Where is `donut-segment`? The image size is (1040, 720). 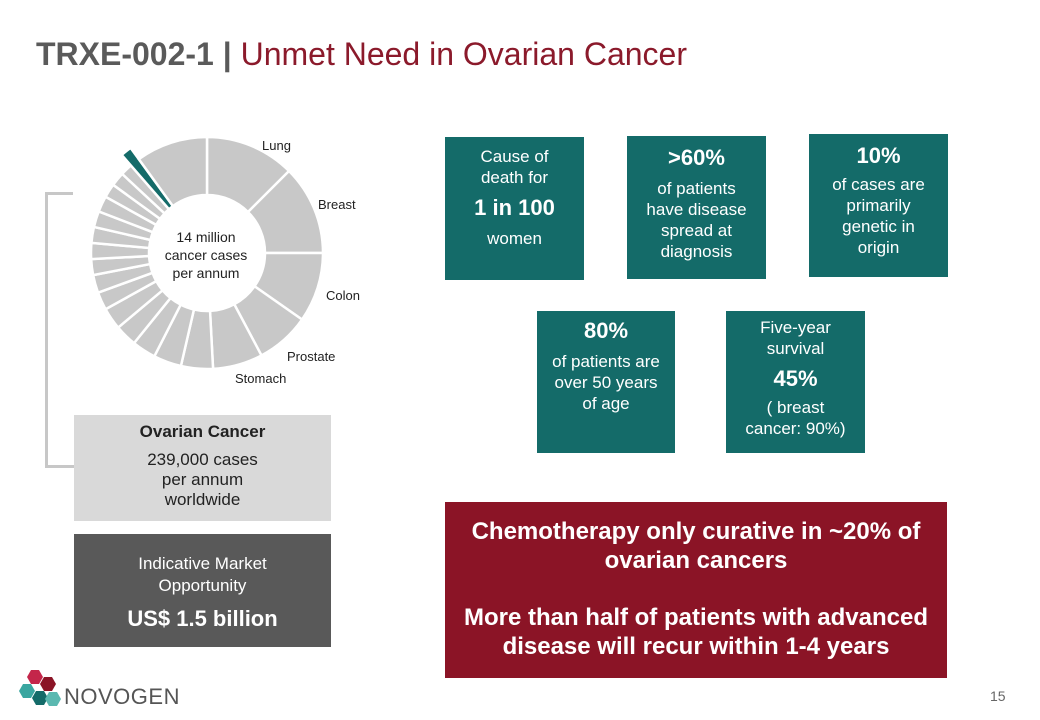 donut-segment is located at coordinates (173, 171).